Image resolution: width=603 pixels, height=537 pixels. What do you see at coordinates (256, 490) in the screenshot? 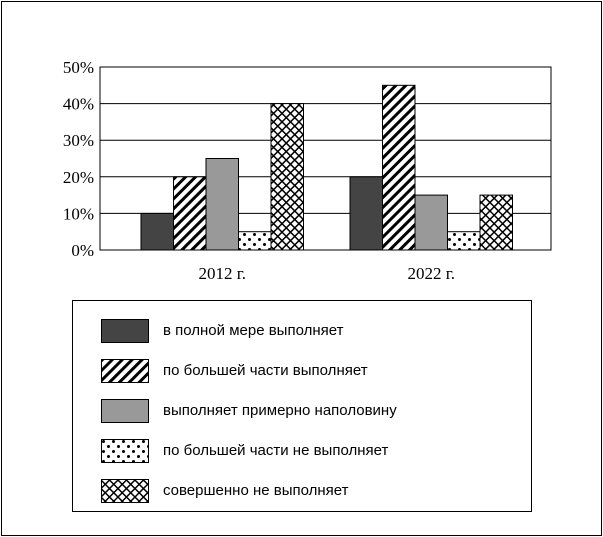
I see `legend-label: совершенно не выполняет` at bounding box center [256, 490].